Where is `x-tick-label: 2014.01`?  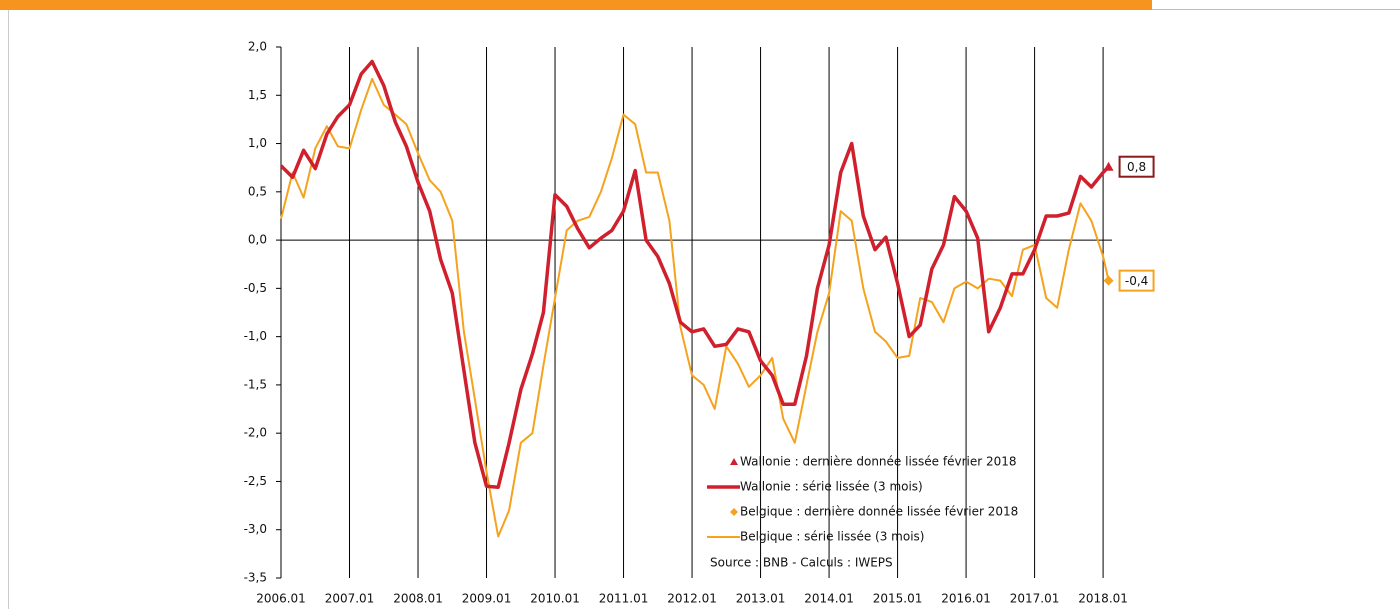 x-tick-label: 2014.01 is located at coordinates (829, 599).